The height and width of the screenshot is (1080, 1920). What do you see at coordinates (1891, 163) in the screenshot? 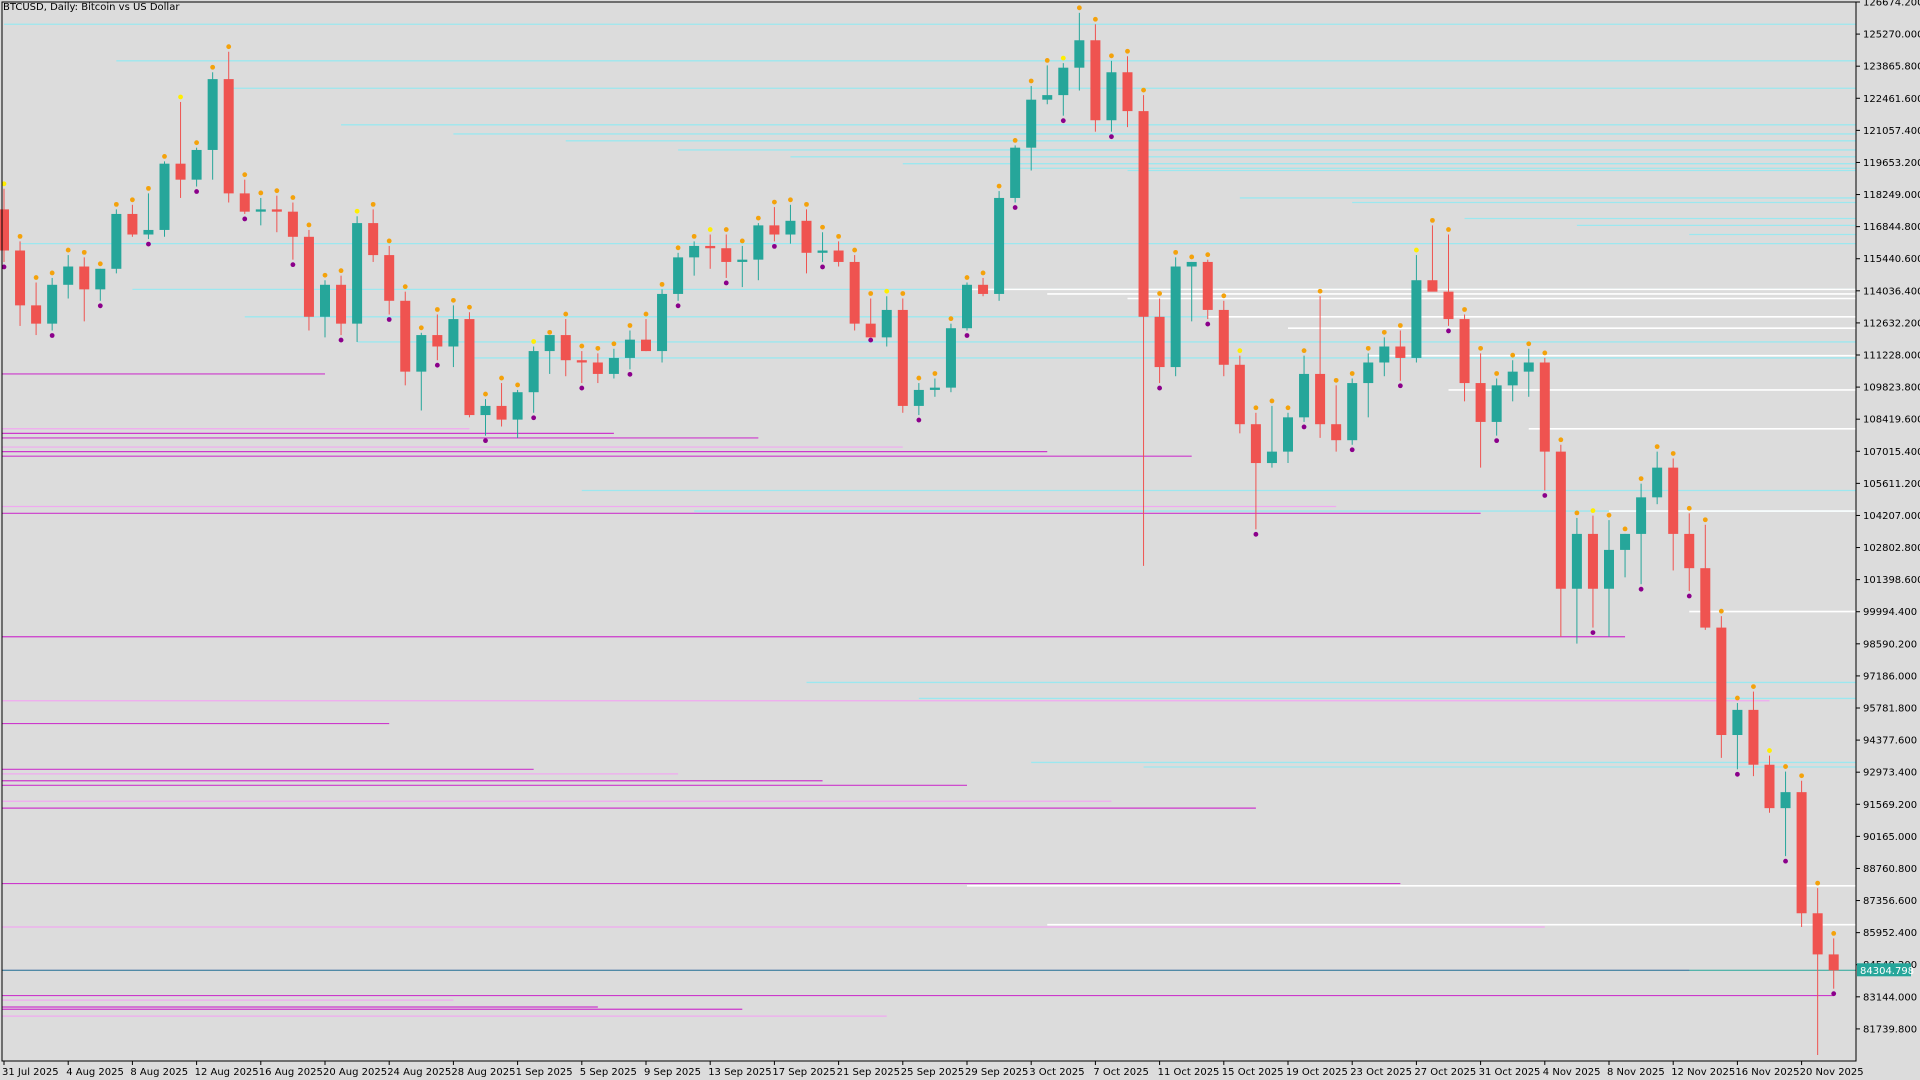
I see `price-tick-label: 119653.200` at bounding box center [1891, 163].